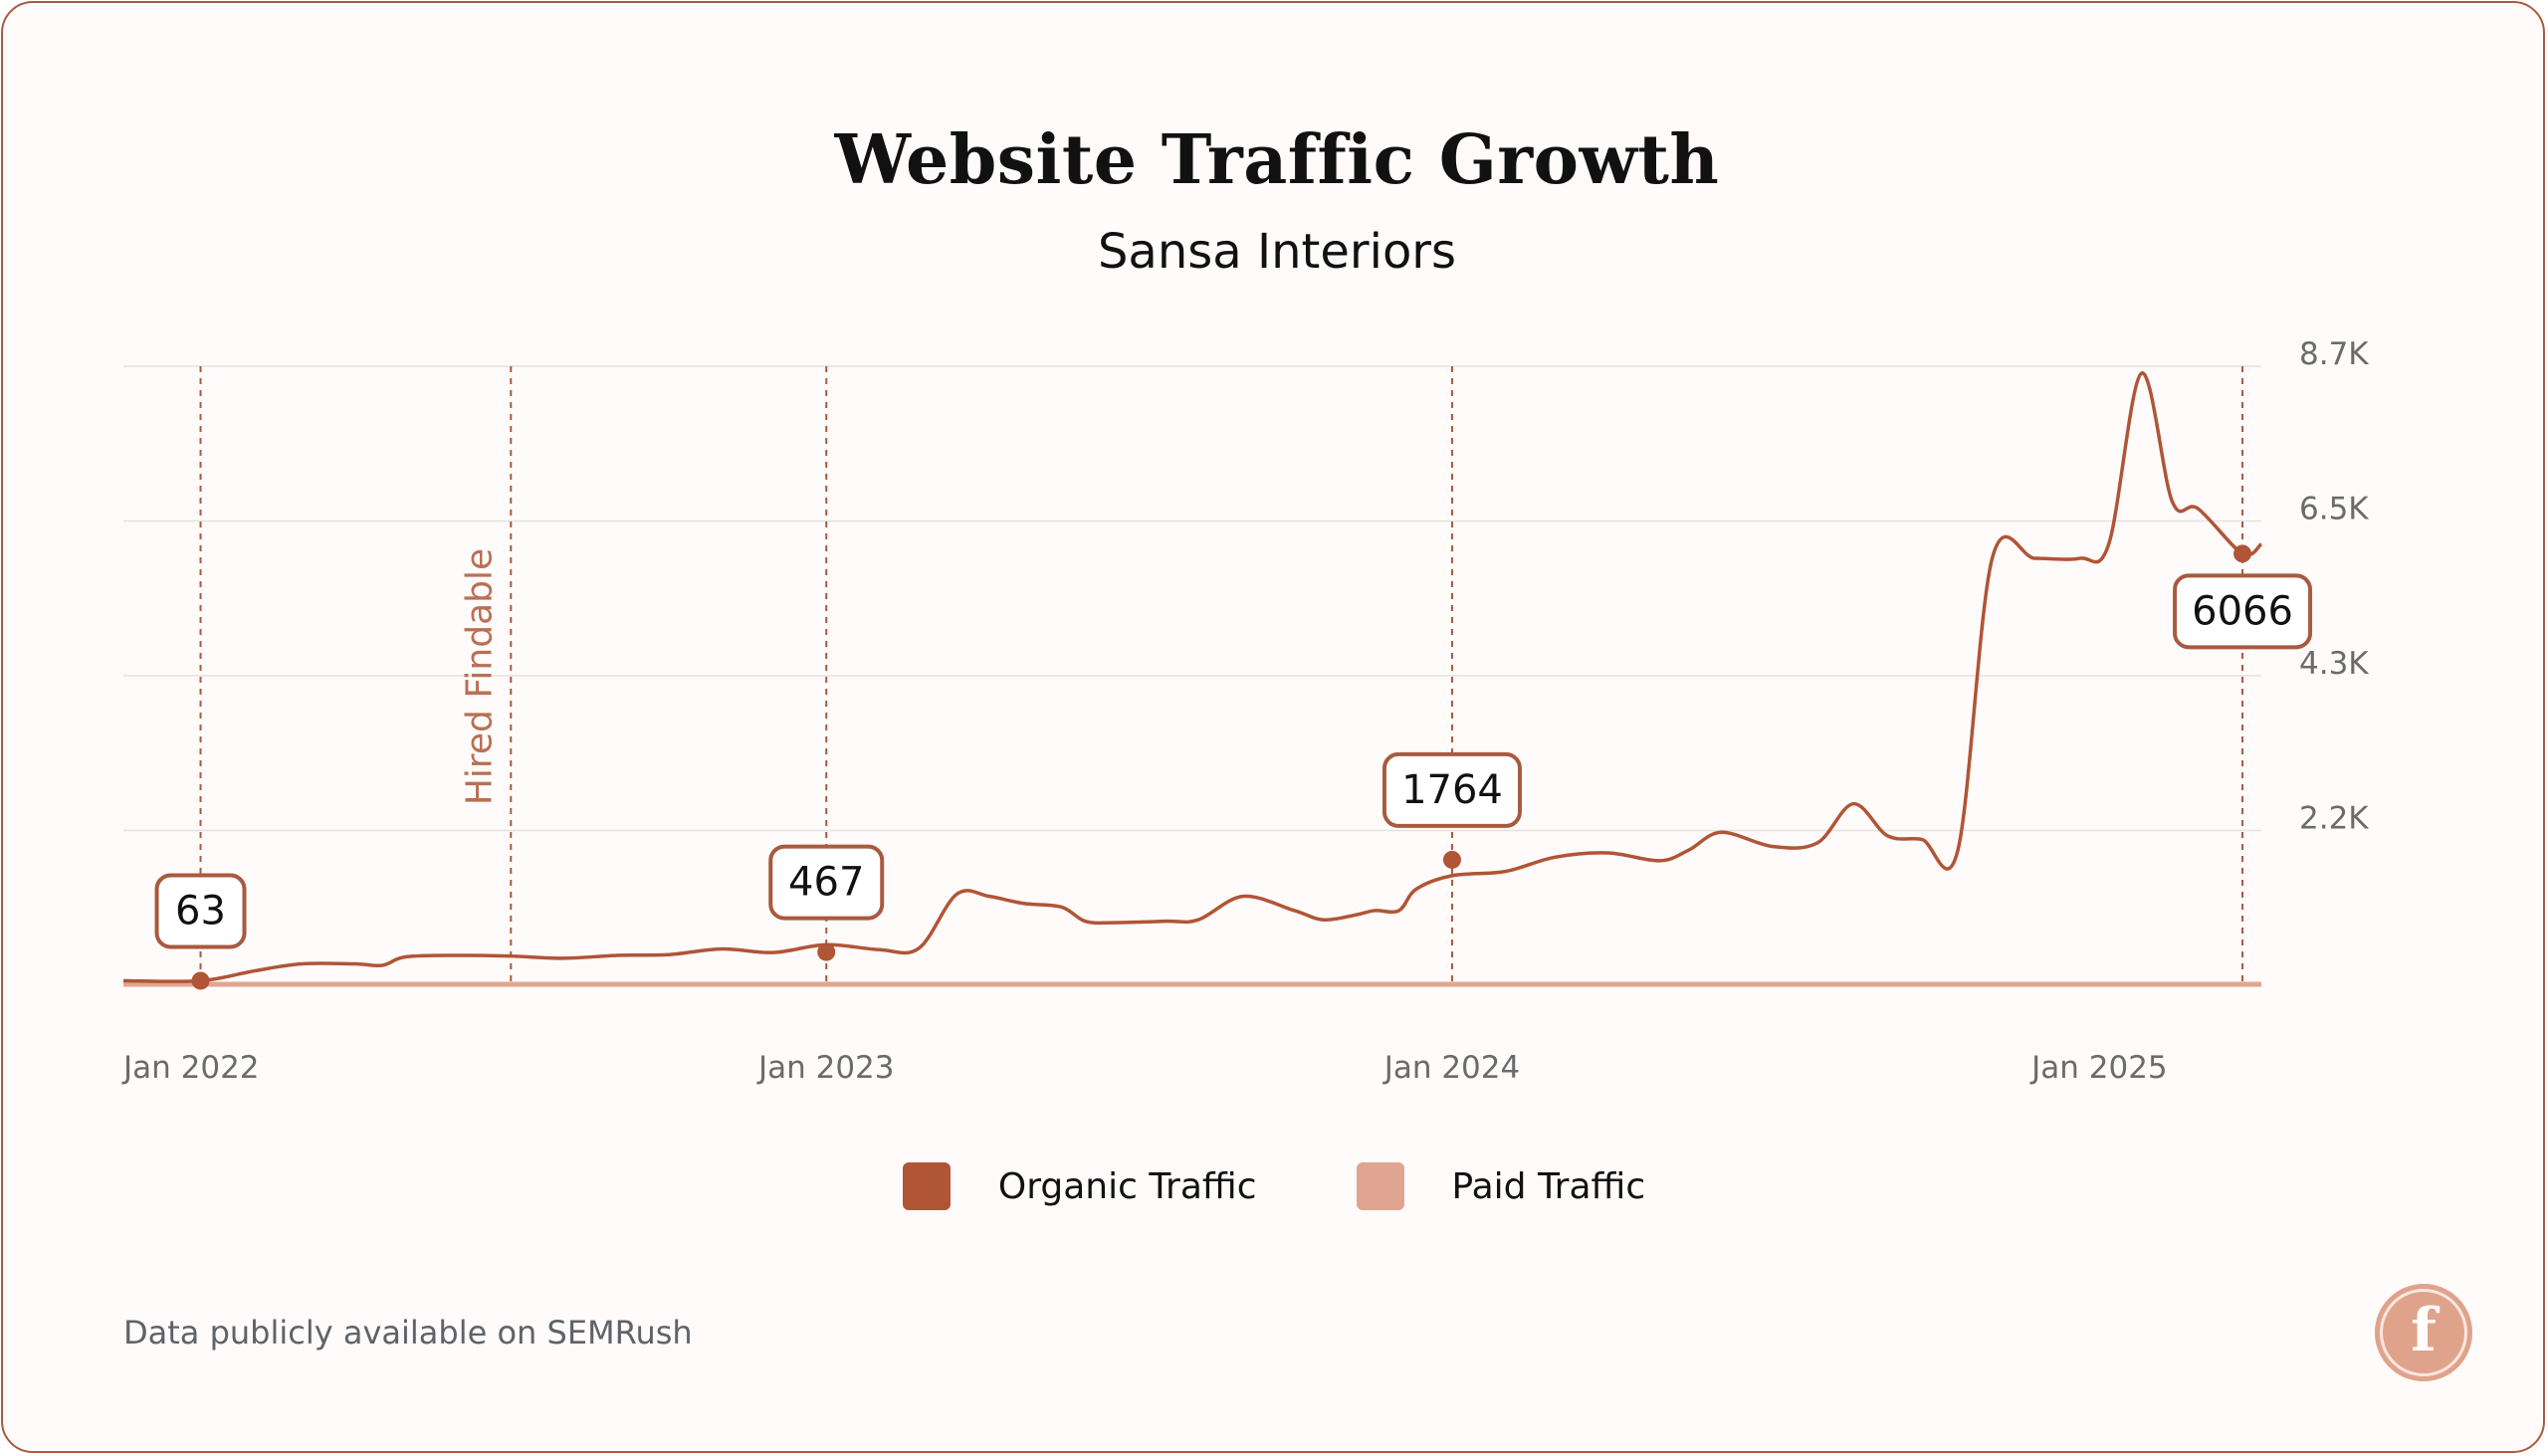 The width and height of the screenshot is (2548, 1456). What do you see at coordinates (1548, 1186) in the screenshot?
I see `legend-label-paid: Paid Traffic` at bounding box center [1548, 1186].